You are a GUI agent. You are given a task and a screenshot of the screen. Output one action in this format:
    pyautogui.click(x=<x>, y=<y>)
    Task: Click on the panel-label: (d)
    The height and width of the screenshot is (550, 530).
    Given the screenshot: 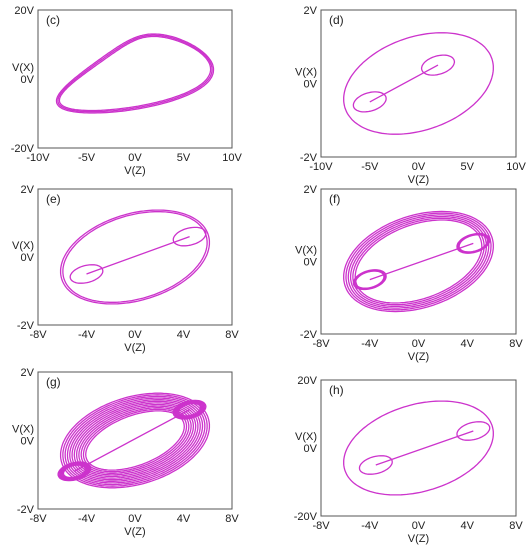 What is the action you would take?
    pyautogui.click(x=336, y=20)
    